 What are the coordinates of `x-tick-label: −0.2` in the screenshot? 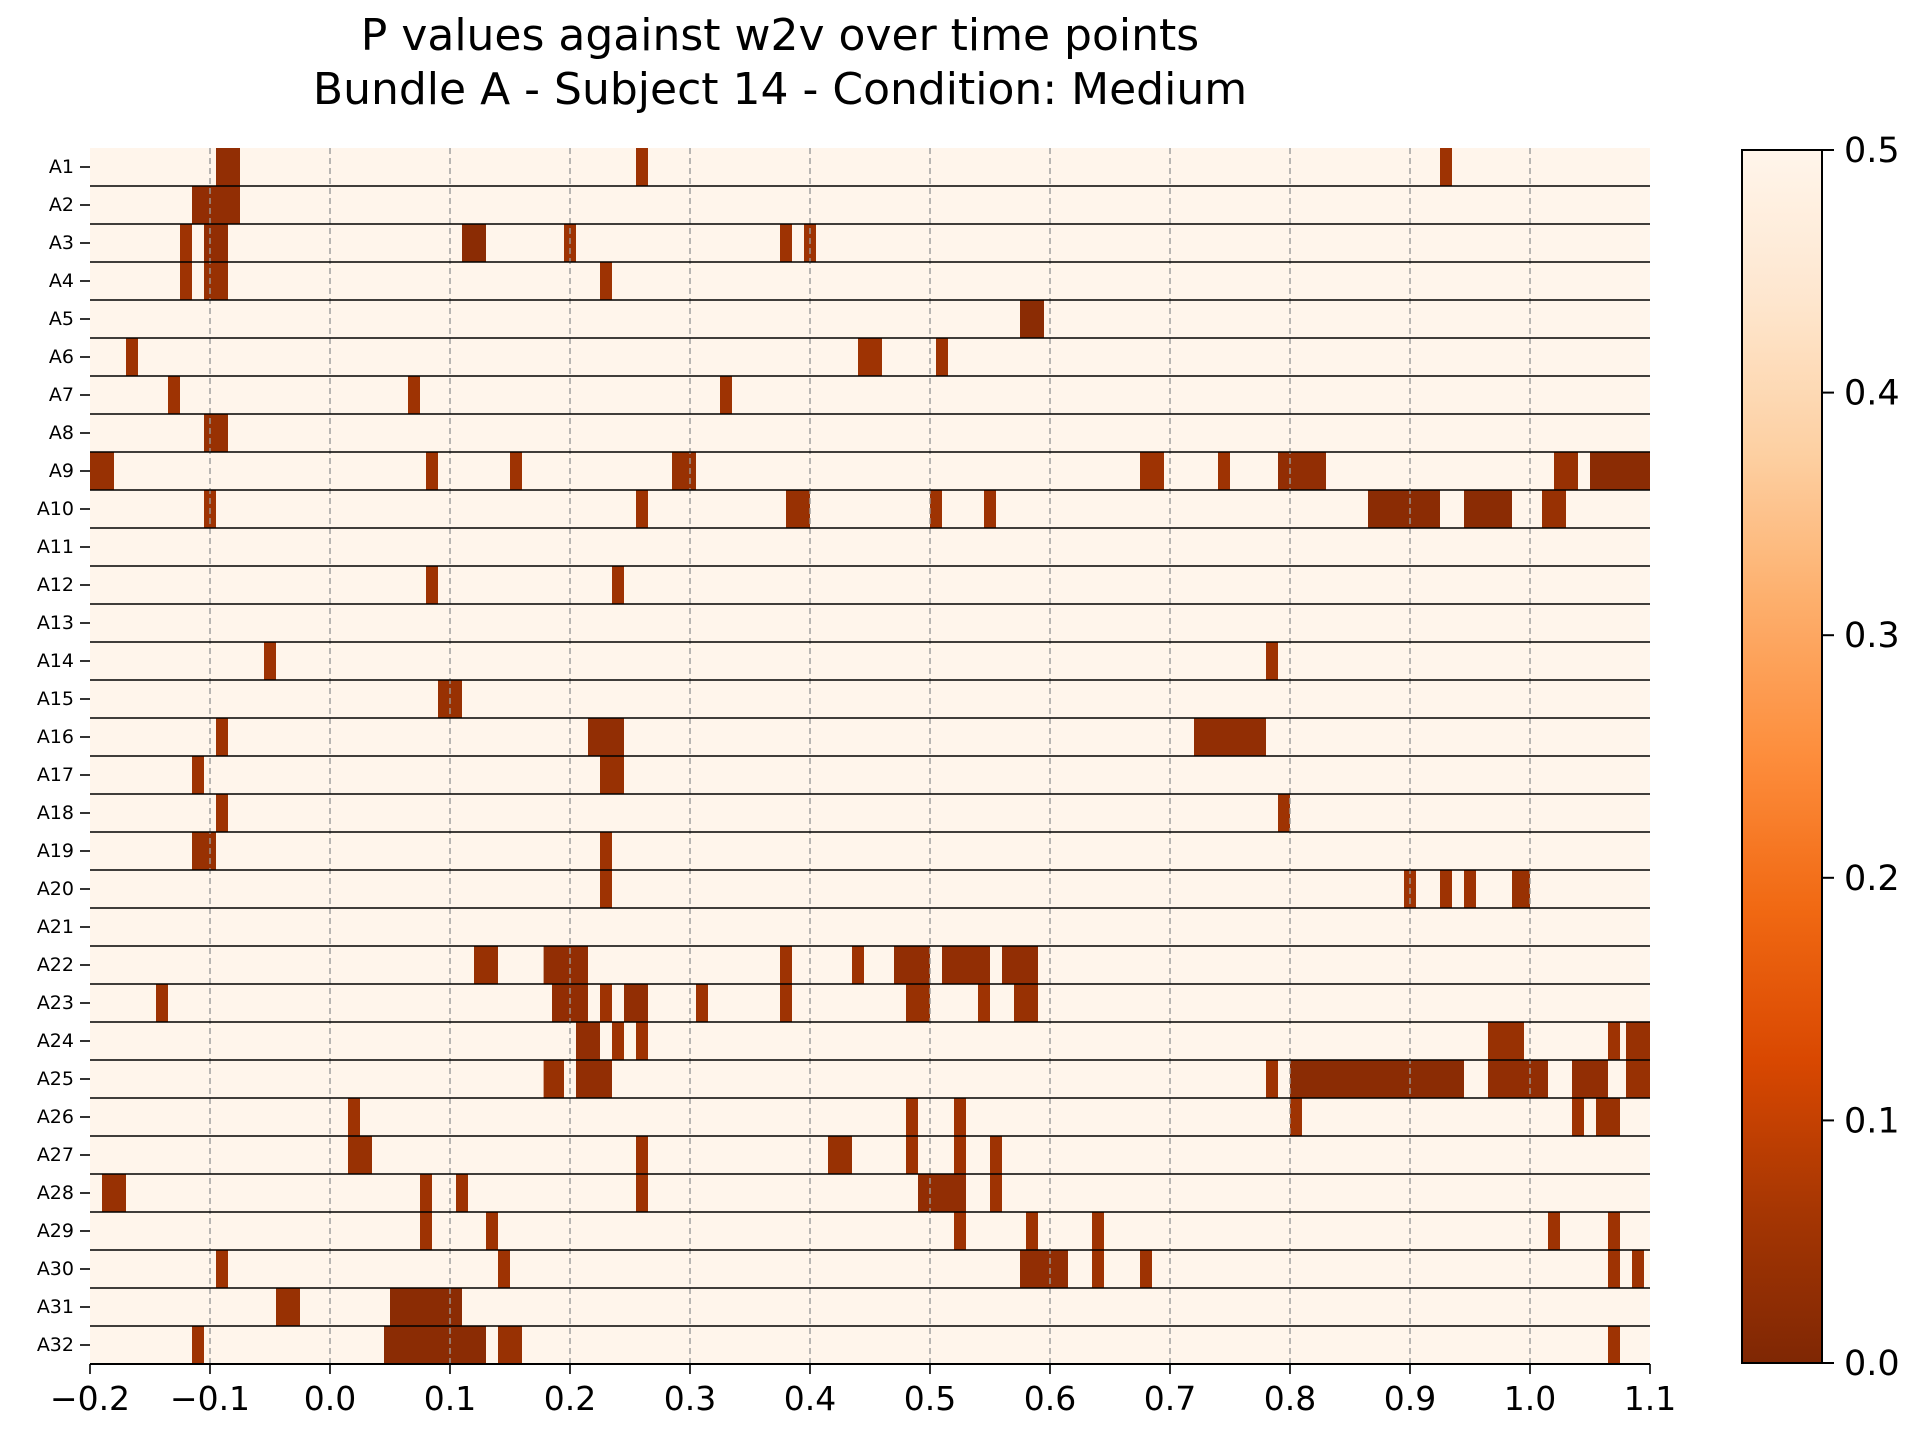 It's located at (90, 1398).